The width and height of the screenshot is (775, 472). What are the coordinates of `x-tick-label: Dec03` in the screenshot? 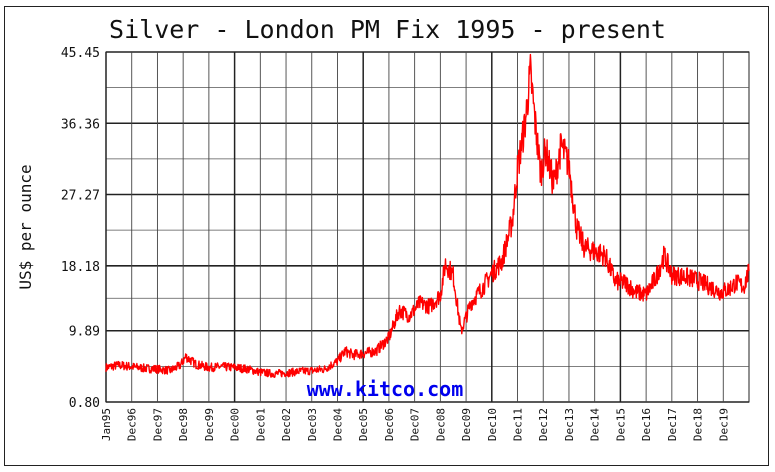 It's located at (312, 424).